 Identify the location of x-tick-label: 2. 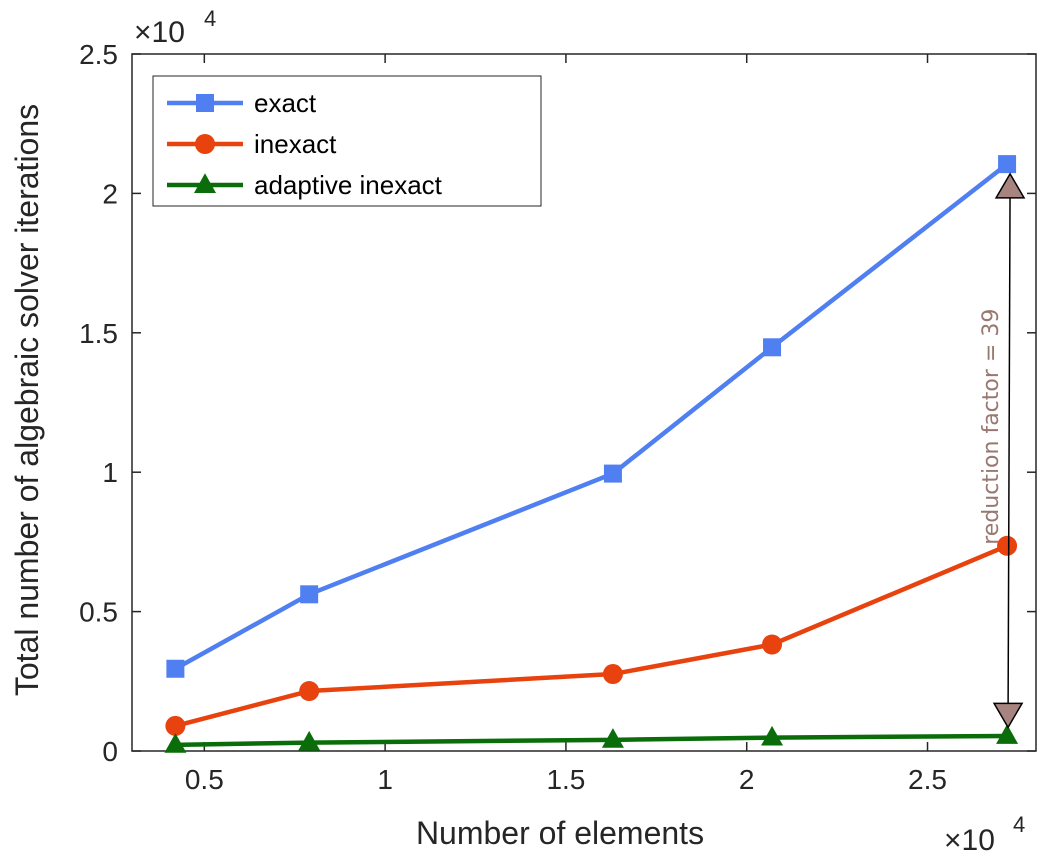
(747, 779).